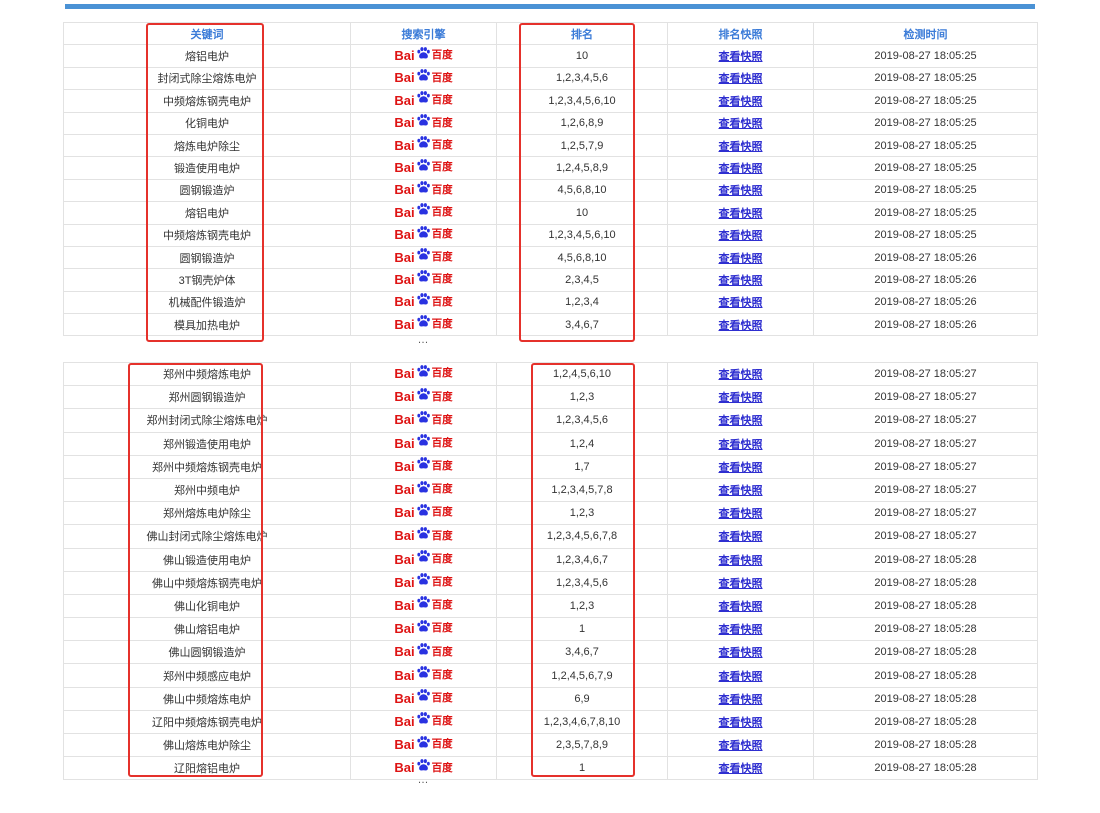  I want to click on keyword-cell: 熔铝电炉, so click(207, 56).